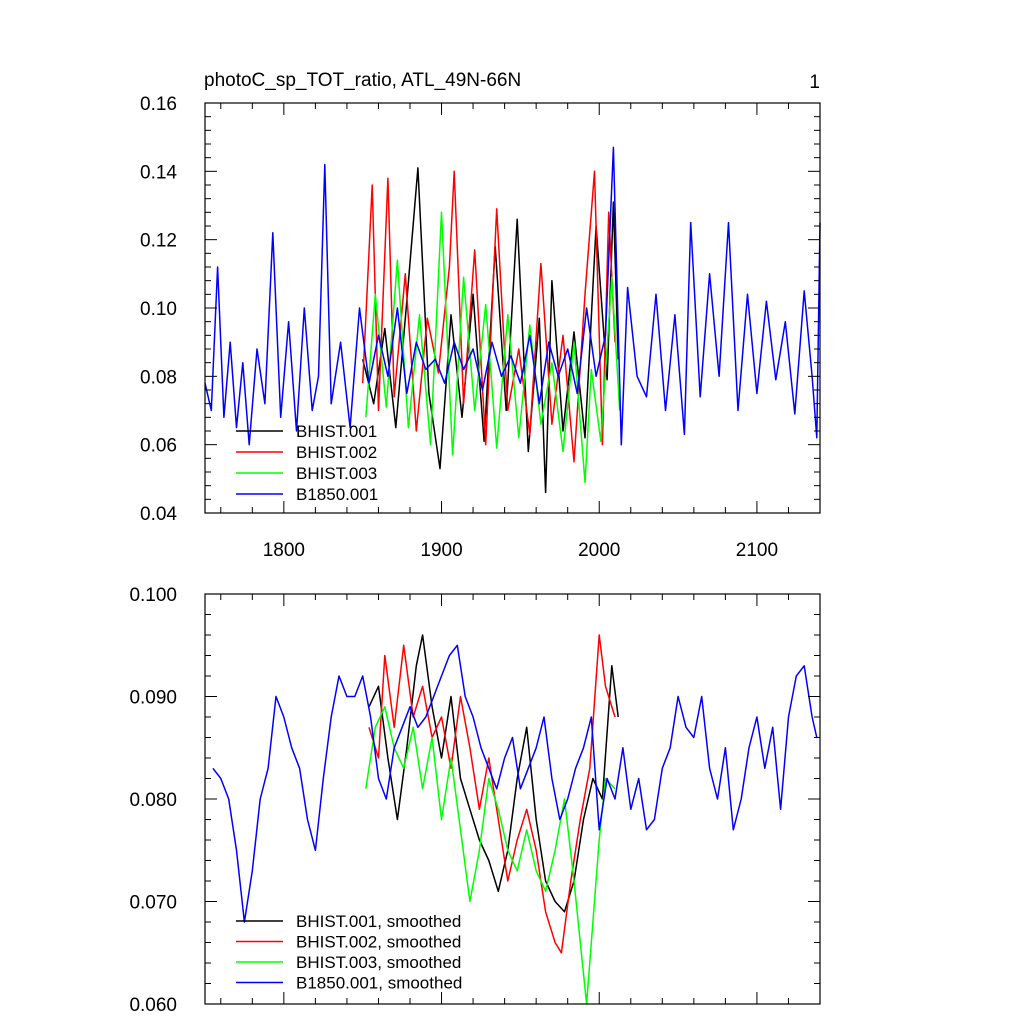 The height and width of the screenshot is (1024, 1024). I want to click on legend-label: BHIST.001, so click(336, 431).